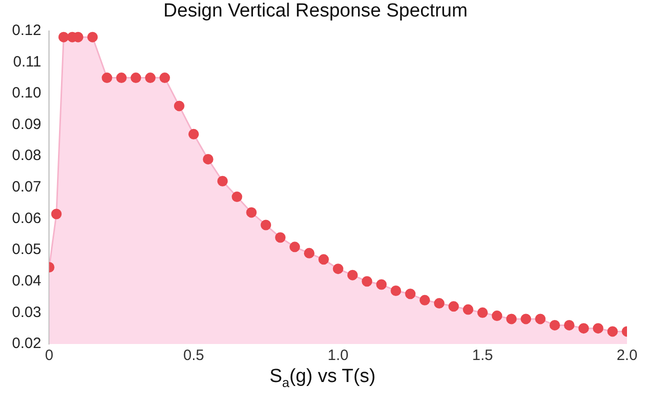 The image size is (645, 400). What do you see at coordinates (27, 187) in the screenshot?
I see `y-tick-label: 0.07` at bounding box center [27, 187].